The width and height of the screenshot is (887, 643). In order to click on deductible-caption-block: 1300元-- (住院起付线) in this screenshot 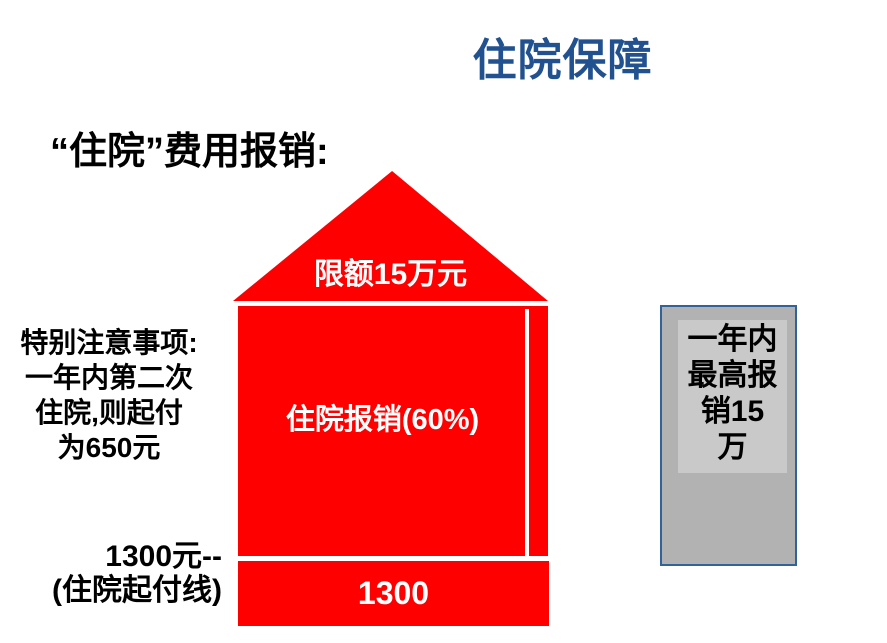, I will do `click(111, 574)`.